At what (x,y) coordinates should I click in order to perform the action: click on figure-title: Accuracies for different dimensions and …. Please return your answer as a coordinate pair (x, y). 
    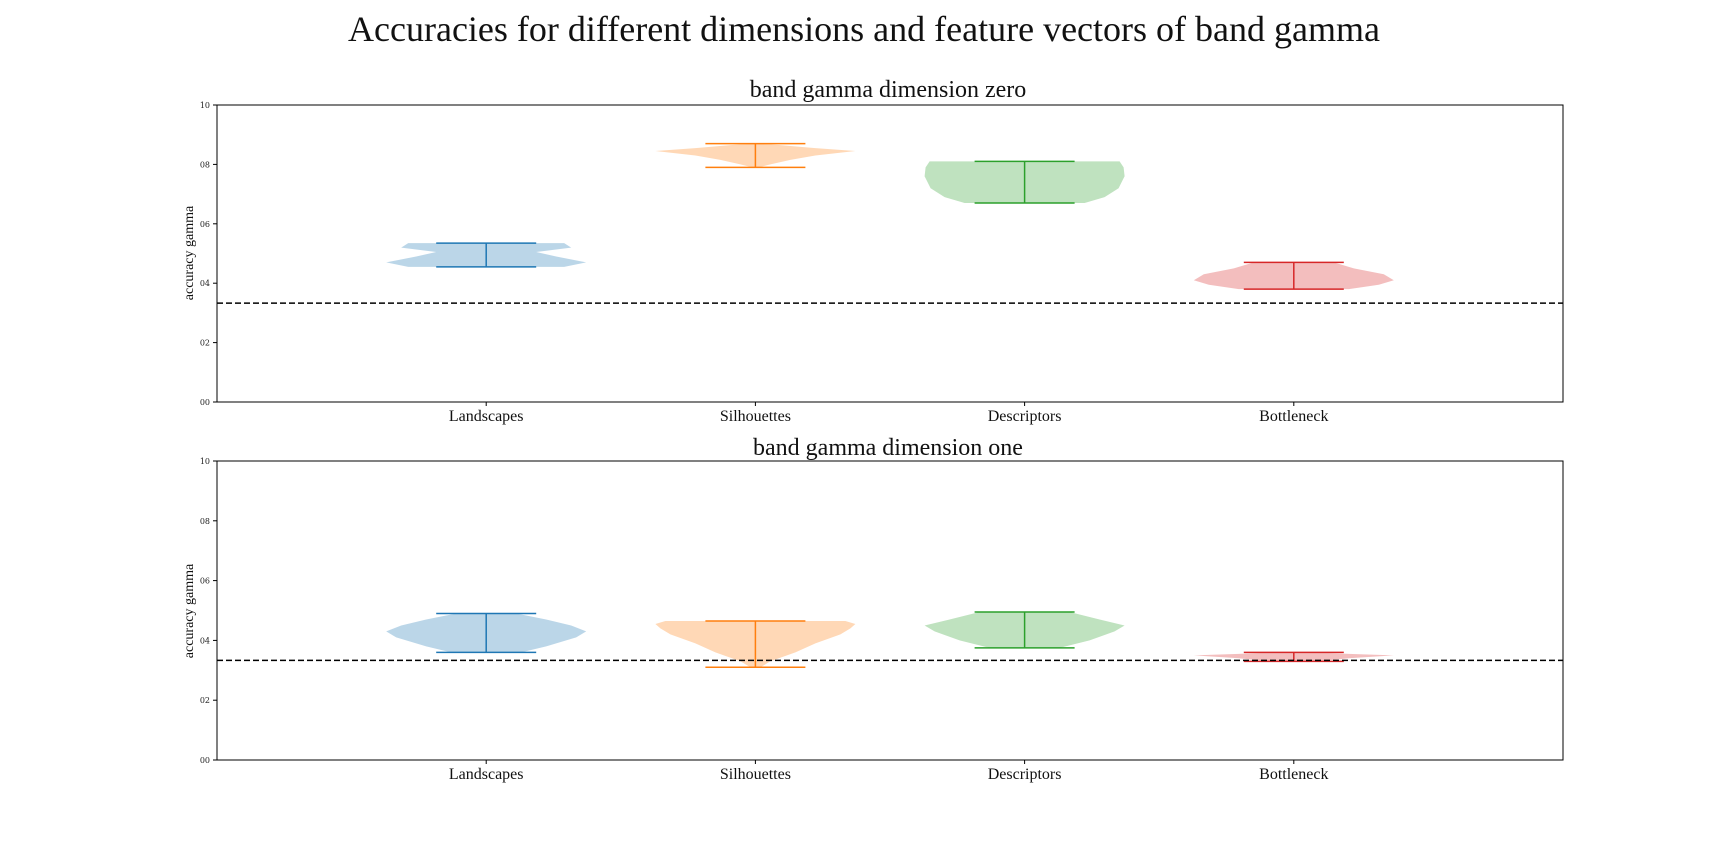
    Looking at the image, I should click on (864, 29).